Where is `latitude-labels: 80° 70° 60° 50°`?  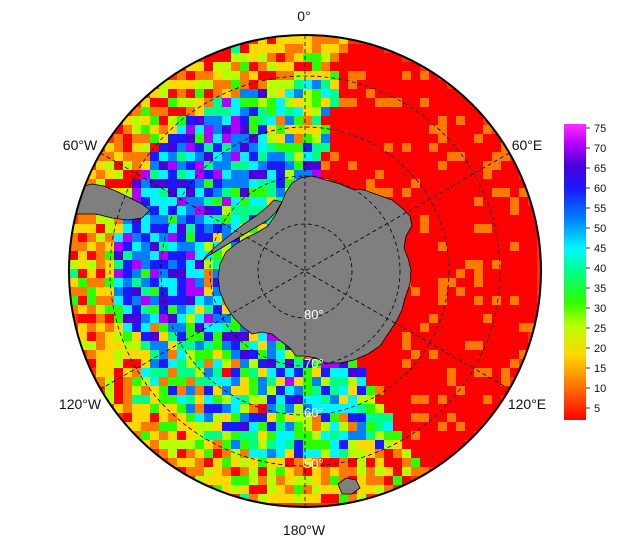 latitude-labels: 80° 70° 60° 50° is located at coordinates (314, 389).